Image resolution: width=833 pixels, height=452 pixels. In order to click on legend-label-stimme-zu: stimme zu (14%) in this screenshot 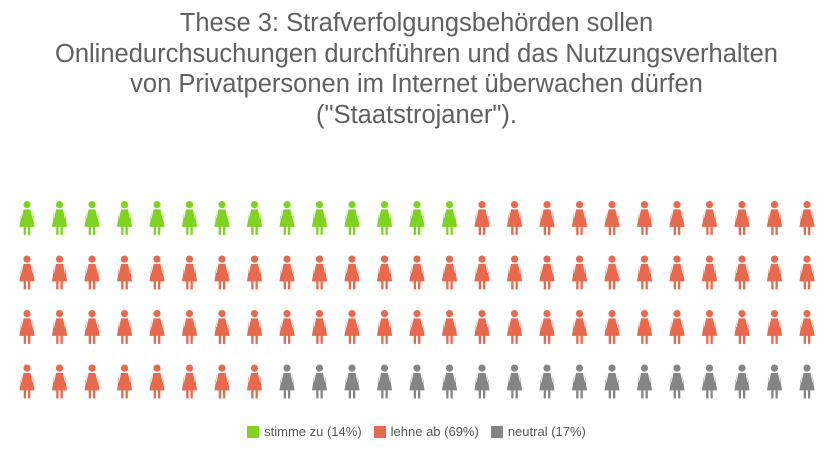, I will do `click(313, 431)`.